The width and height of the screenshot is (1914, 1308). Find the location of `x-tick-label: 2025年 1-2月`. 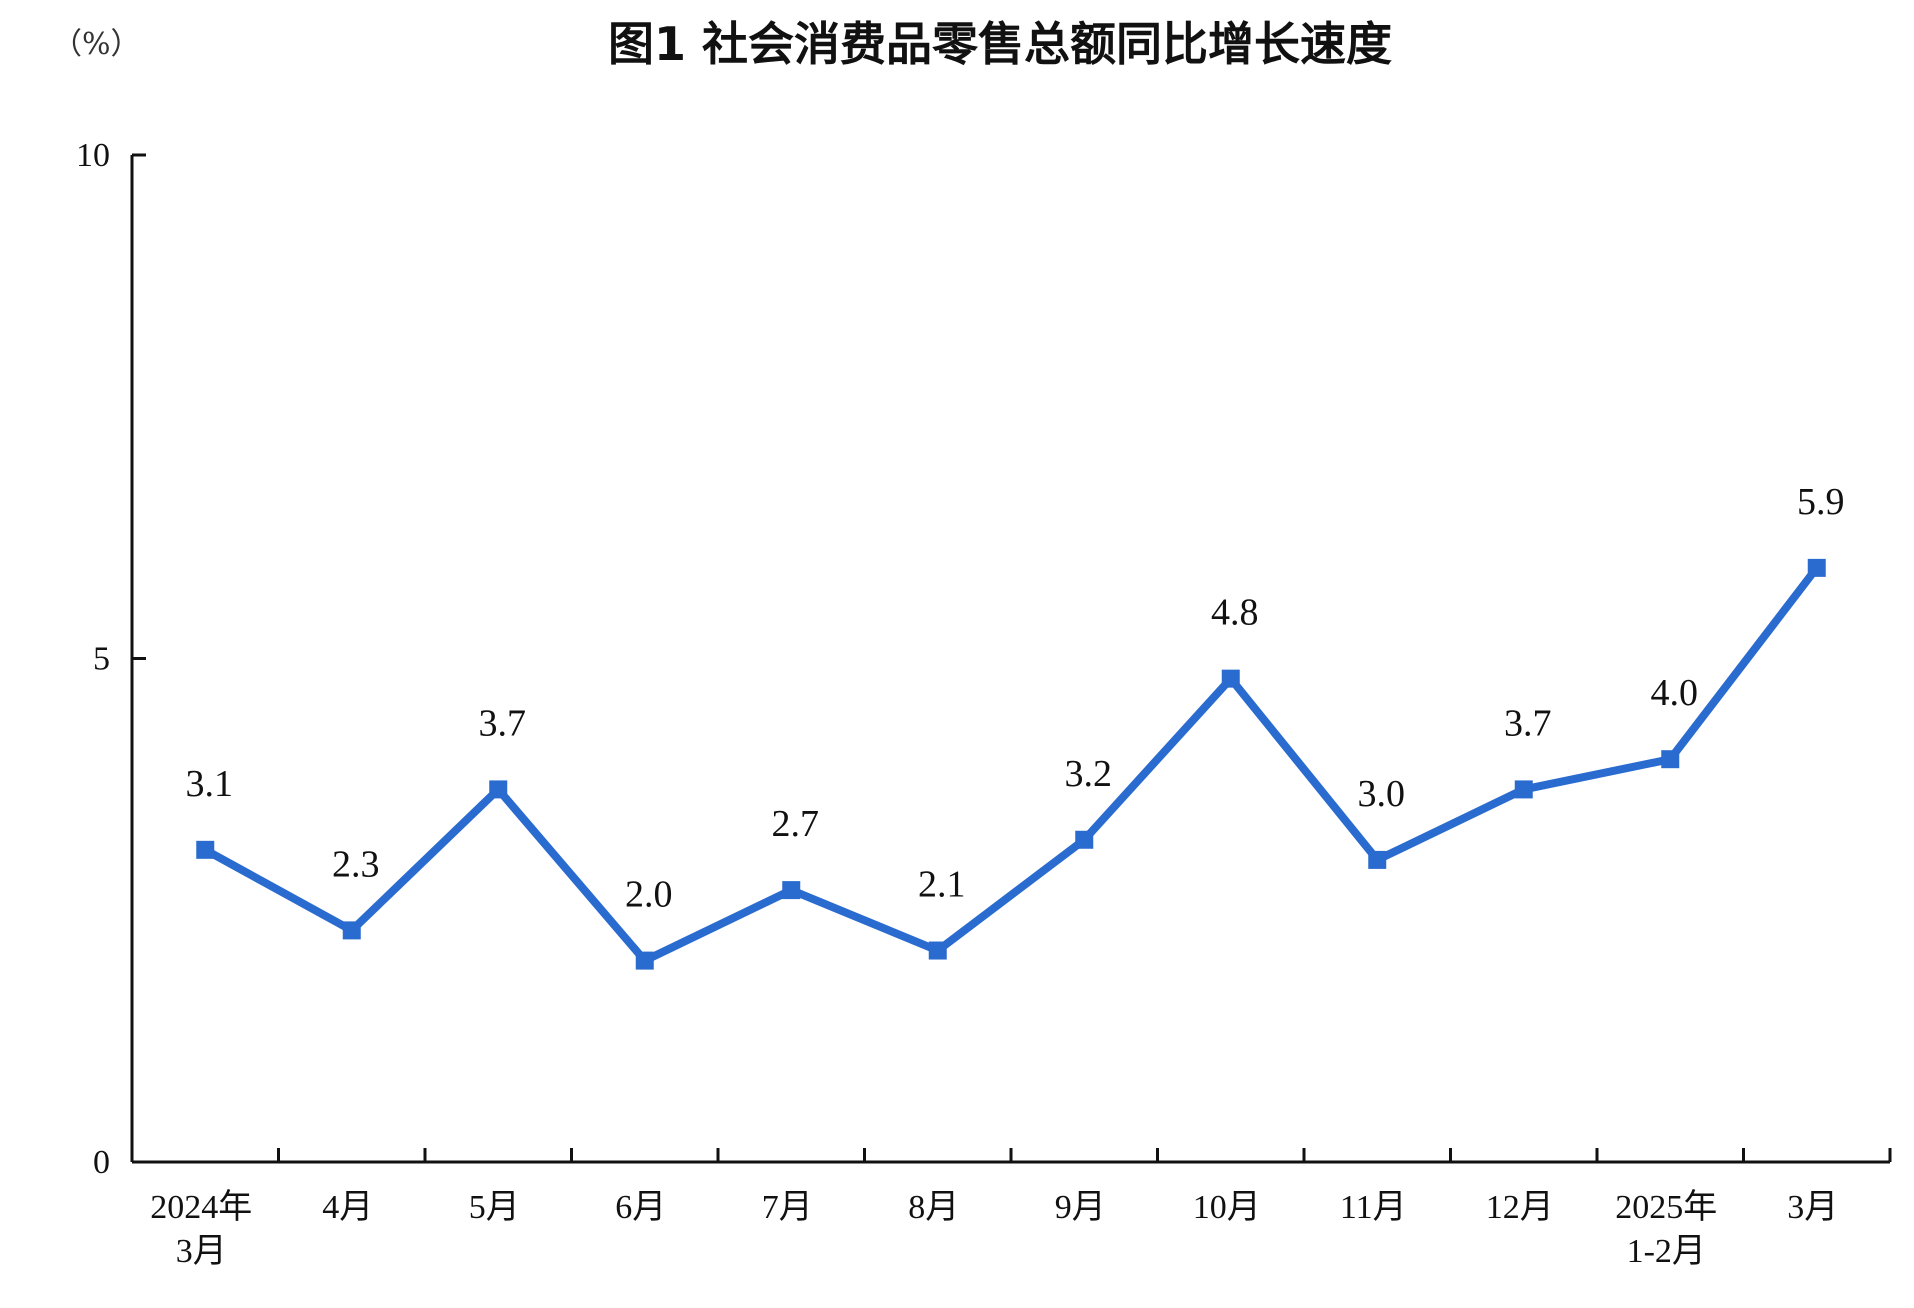

x-tick-label: 2025年 1-2月 is located at coordinates (1666, 1229).